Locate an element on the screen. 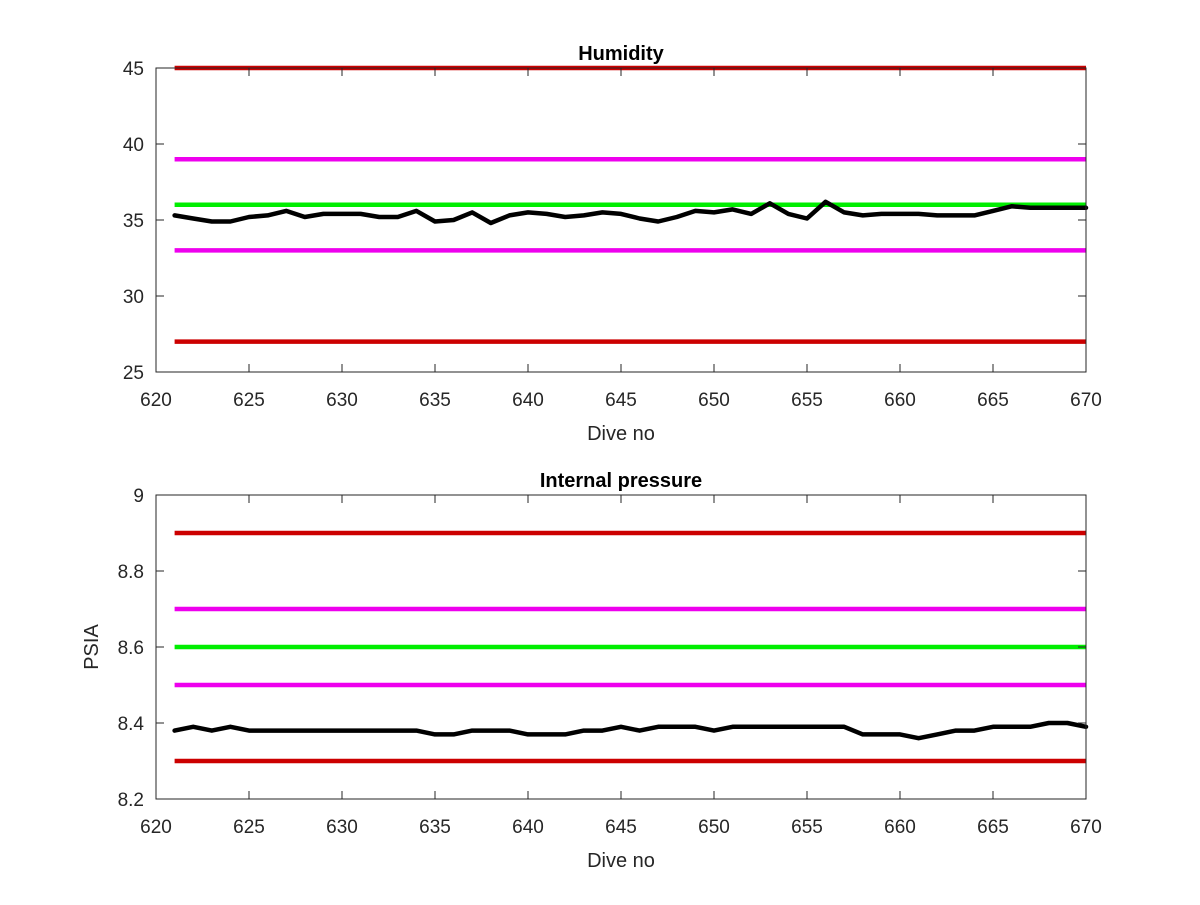 Image resolution: width=1200 pixels, height=905 pixels. y-tick-label: 8.6 is located at coordinates (131, 648).